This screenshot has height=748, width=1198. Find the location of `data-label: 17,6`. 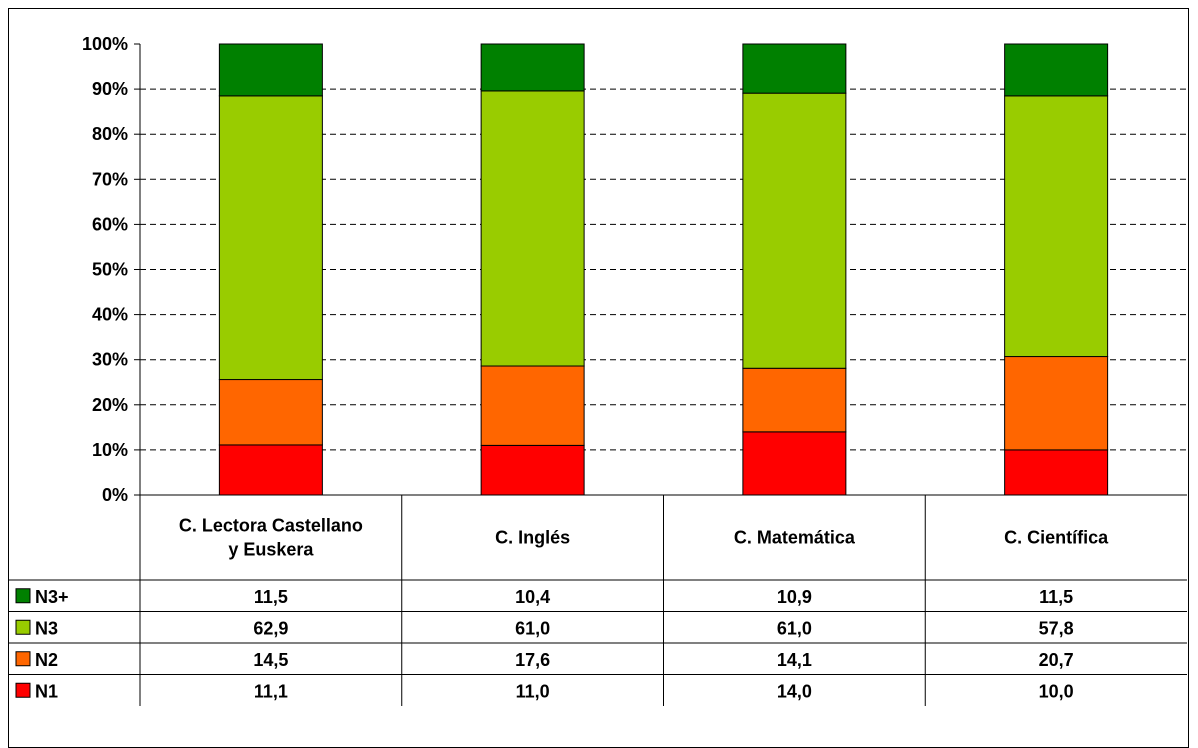

data-label: 17,6 is located at coordinates (532, 660).